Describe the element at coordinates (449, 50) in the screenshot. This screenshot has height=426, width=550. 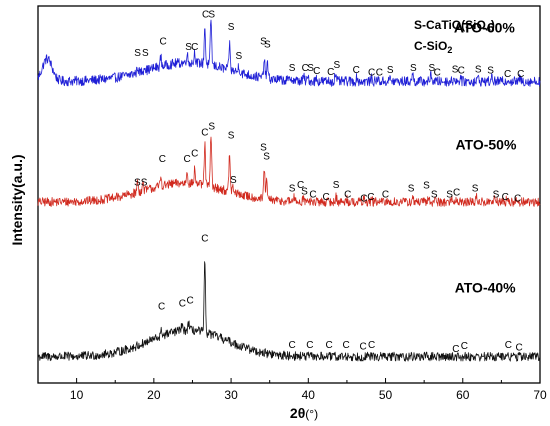
I see `legend-c-subscript: 2` at that location.